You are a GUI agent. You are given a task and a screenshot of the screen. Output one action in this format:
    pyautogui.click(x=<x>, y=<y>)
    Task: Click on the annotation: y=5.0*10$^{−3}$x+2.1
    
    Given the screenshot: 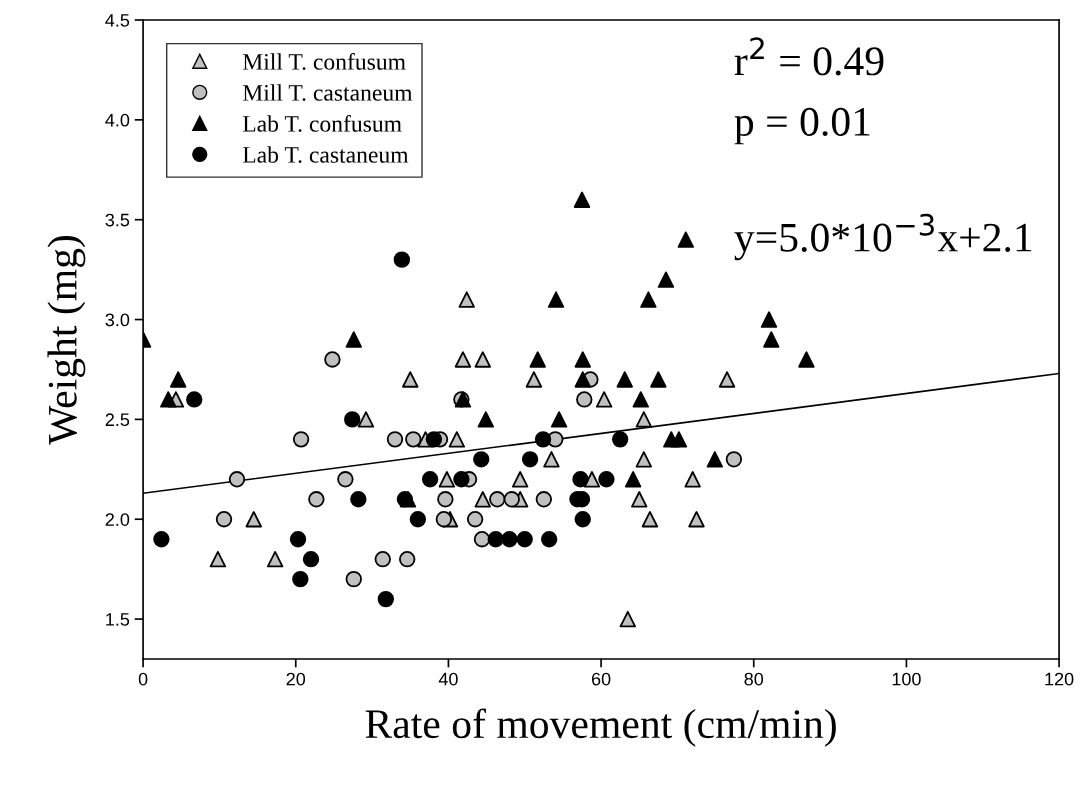 What is the action you would take?
    pyautogui.click(x=883, y=237)
    